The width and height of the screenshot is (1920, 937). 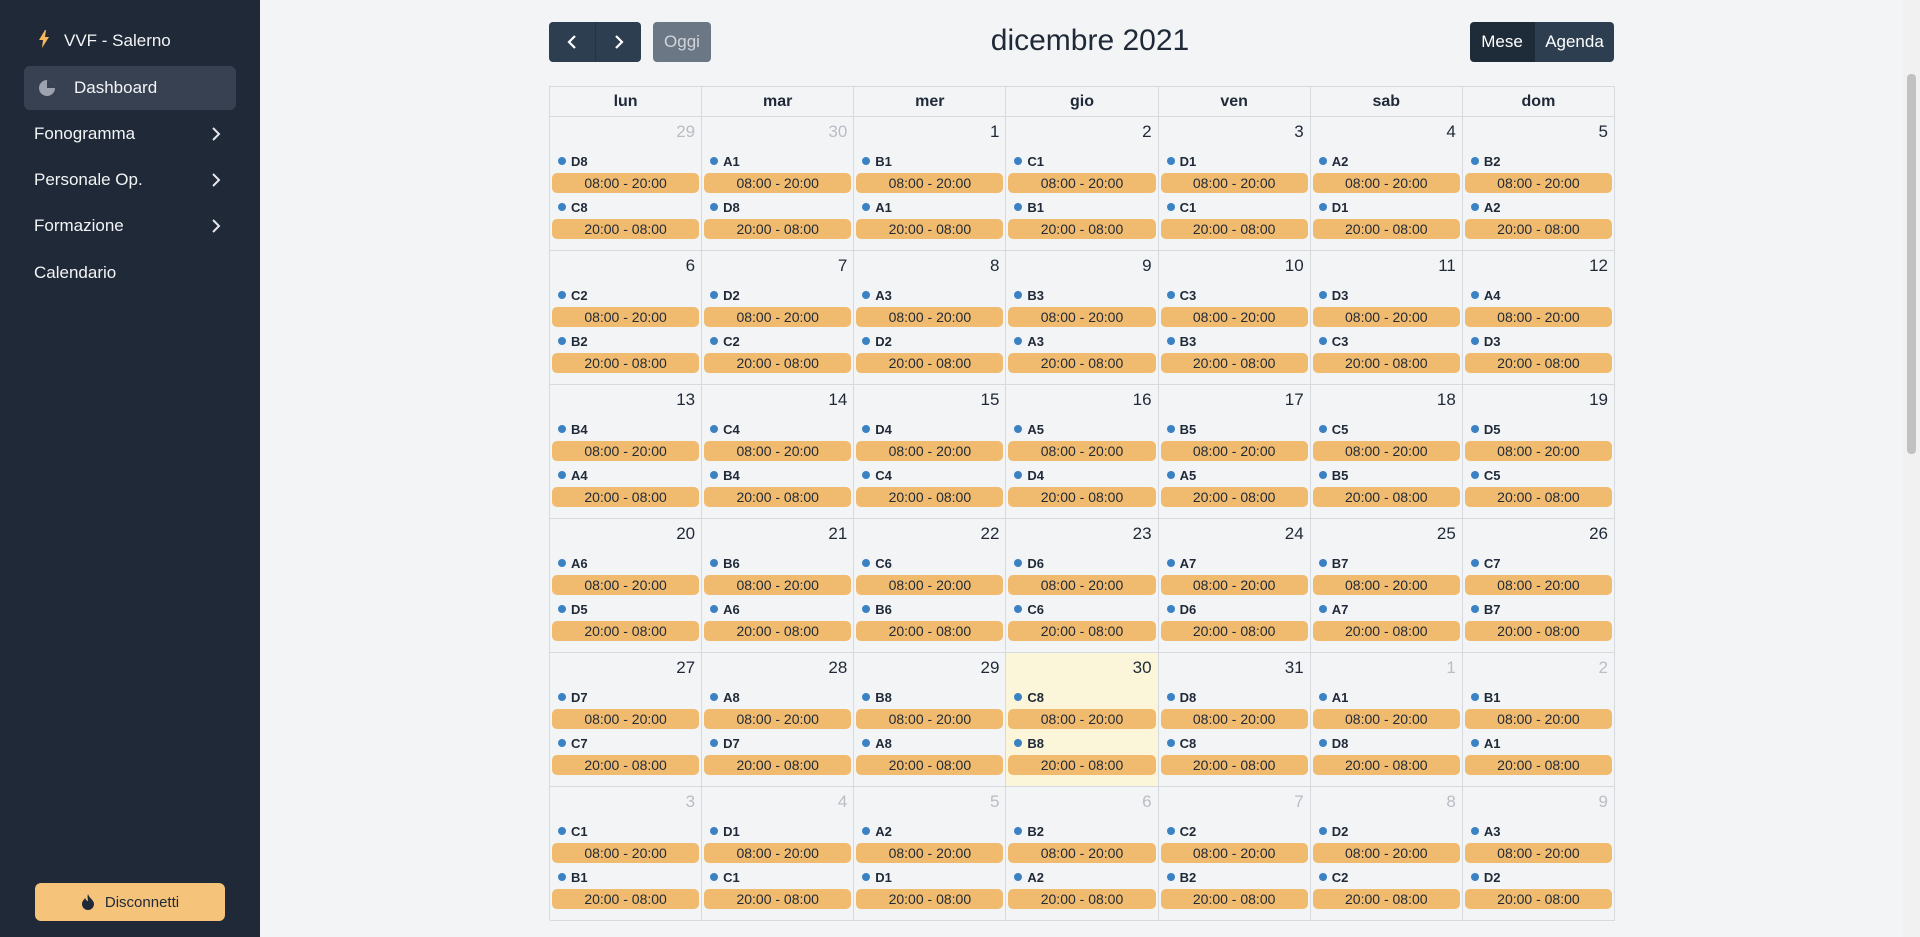 I want to click on shift-event-night: C6 20:00 - 08:00, so click(x=1082, y=621).